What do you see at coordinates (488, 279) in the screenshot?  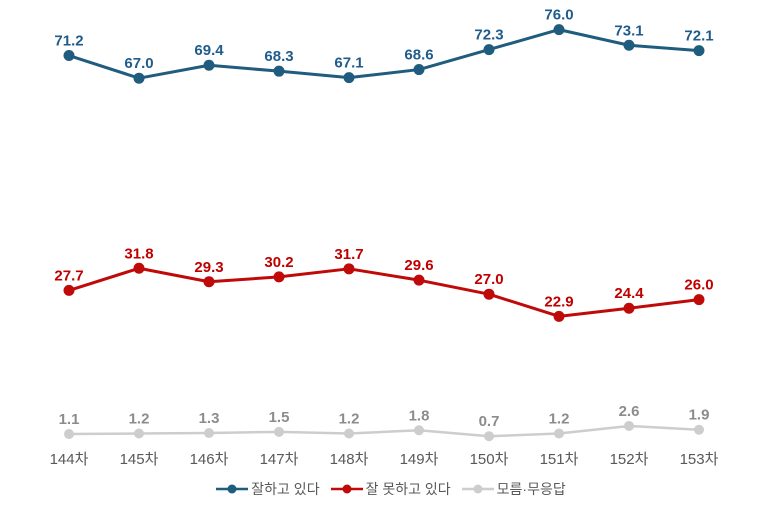 I see `data-label: 27.0` at bounding box center [488, 279].